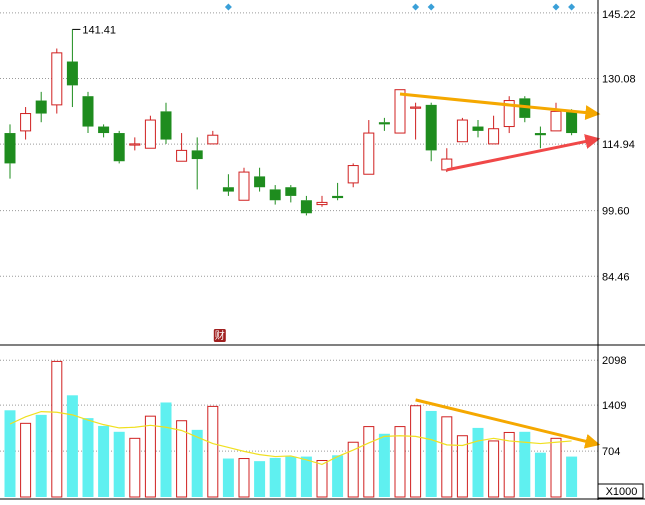  I want to click on high-price-label: 141.41, so click(99, 30).